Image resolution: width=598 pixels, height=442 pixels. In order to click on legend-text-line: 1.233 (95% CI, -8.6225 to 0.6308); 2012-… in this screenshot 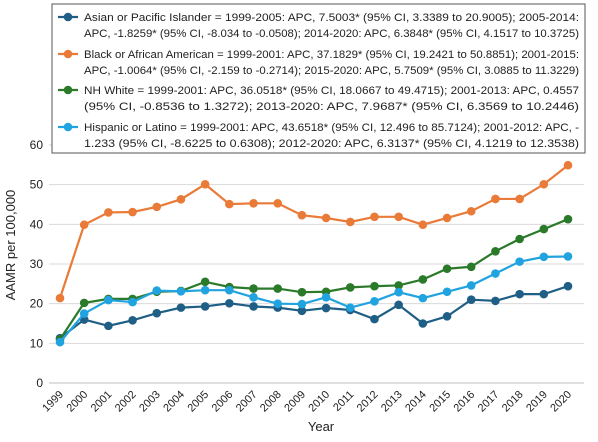, I will do `click(331, 144)`.